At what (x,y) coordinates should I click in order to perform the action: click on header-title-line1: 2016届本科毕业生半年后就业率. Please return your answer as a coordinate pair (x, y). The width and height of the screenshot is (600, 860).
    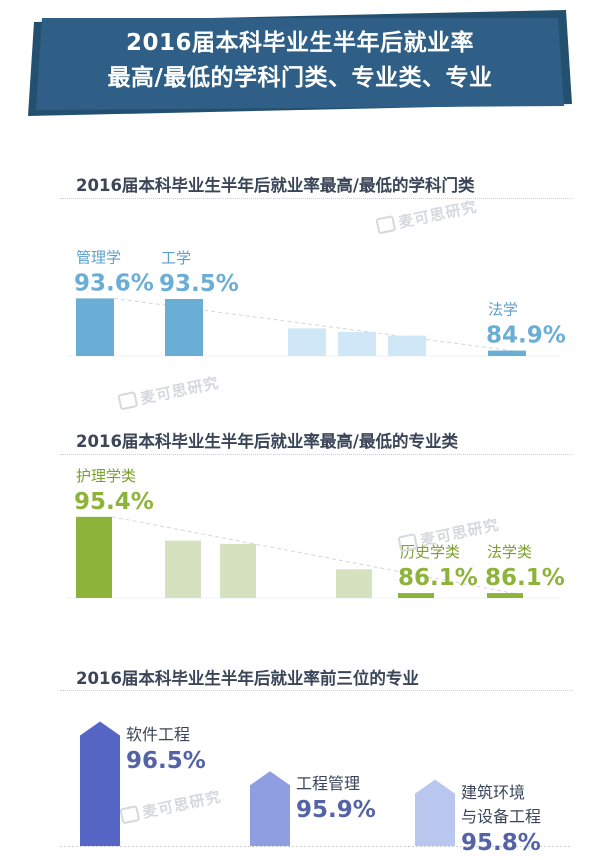
    Looking at the image, I should click on (299, 43).